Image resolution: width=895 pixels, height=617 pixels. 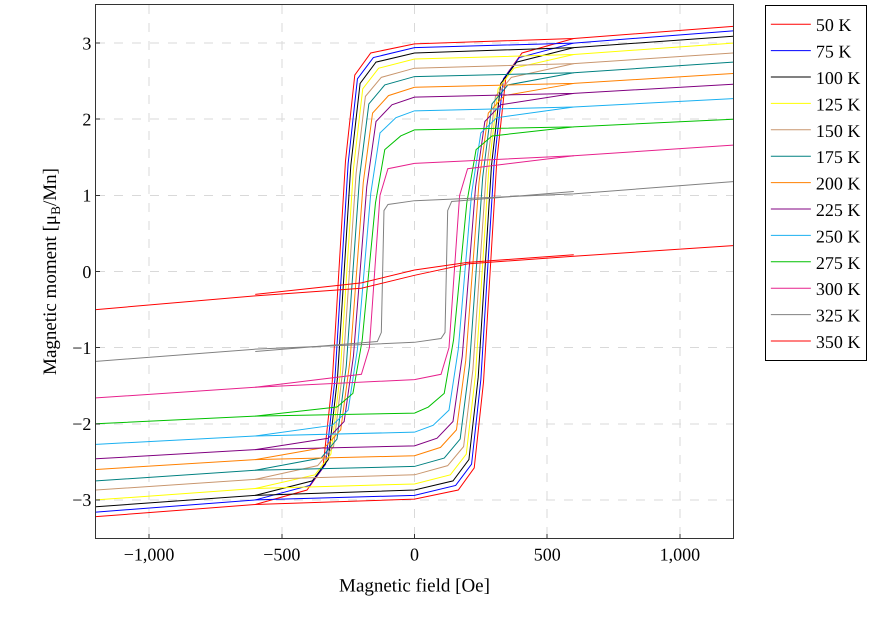 I want to click on y-tick-label: 3, so click(x=87, y=43).